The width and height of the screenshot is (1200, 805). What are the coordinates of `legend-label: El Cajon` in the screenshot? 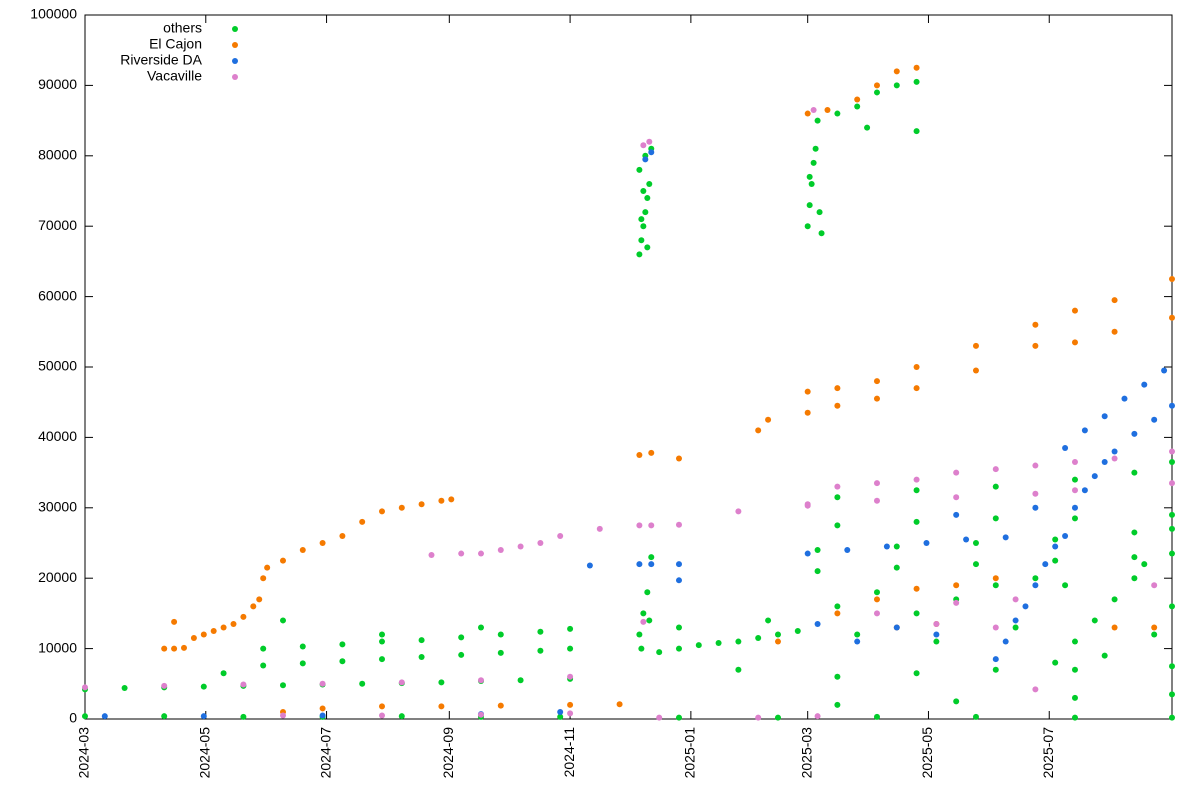 It's located at (175, 44).